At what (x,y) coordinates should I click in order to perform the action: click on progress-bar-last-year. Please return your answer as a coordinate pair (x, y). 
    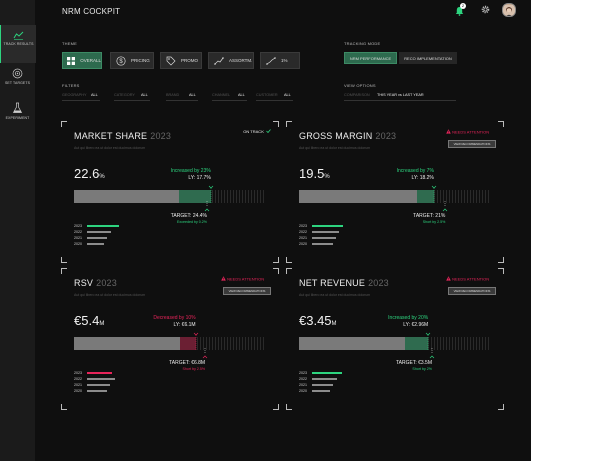
    Looking at the image, I should click on (126, 196).